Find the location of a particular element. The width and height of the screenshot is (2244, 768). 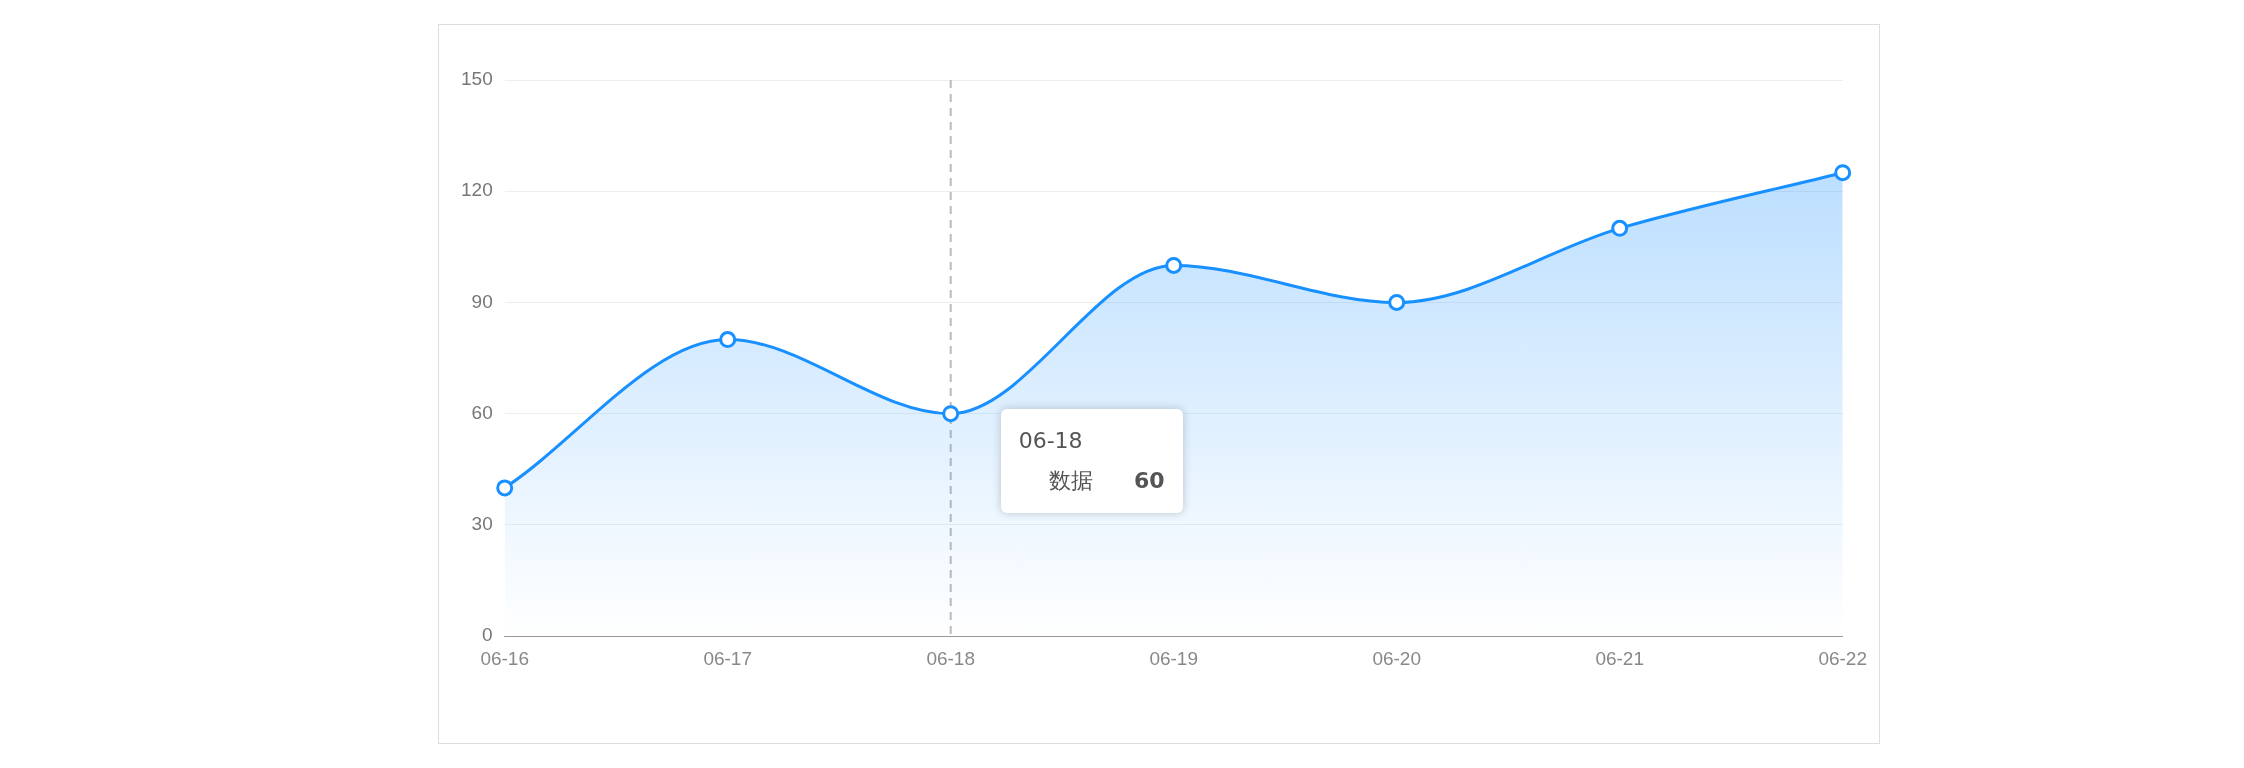

y-tick-label: 120 is located at coordinates (477, 190).